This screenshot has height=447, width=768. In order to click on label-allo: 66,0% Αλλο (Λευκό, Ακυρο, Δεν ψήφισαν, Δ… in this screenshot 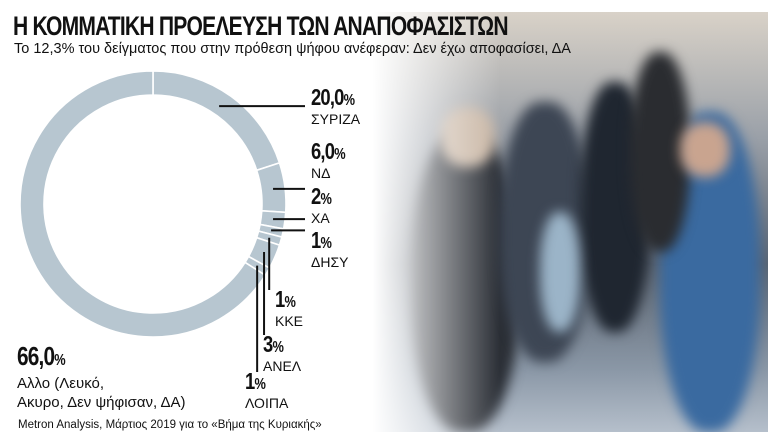, I will do `click(101, 376)`.